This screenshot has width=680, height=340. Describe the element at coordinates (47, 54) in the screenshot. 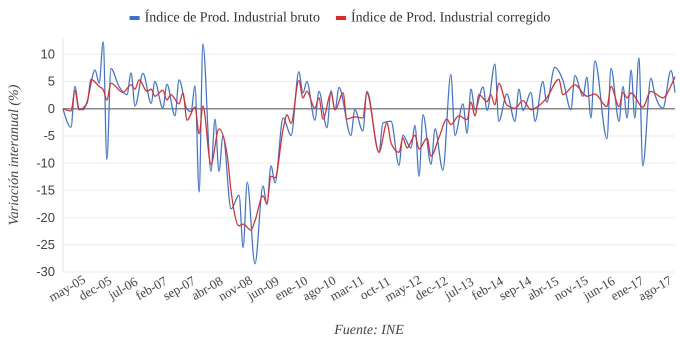

I see `y-tick-label: 10` at that location.